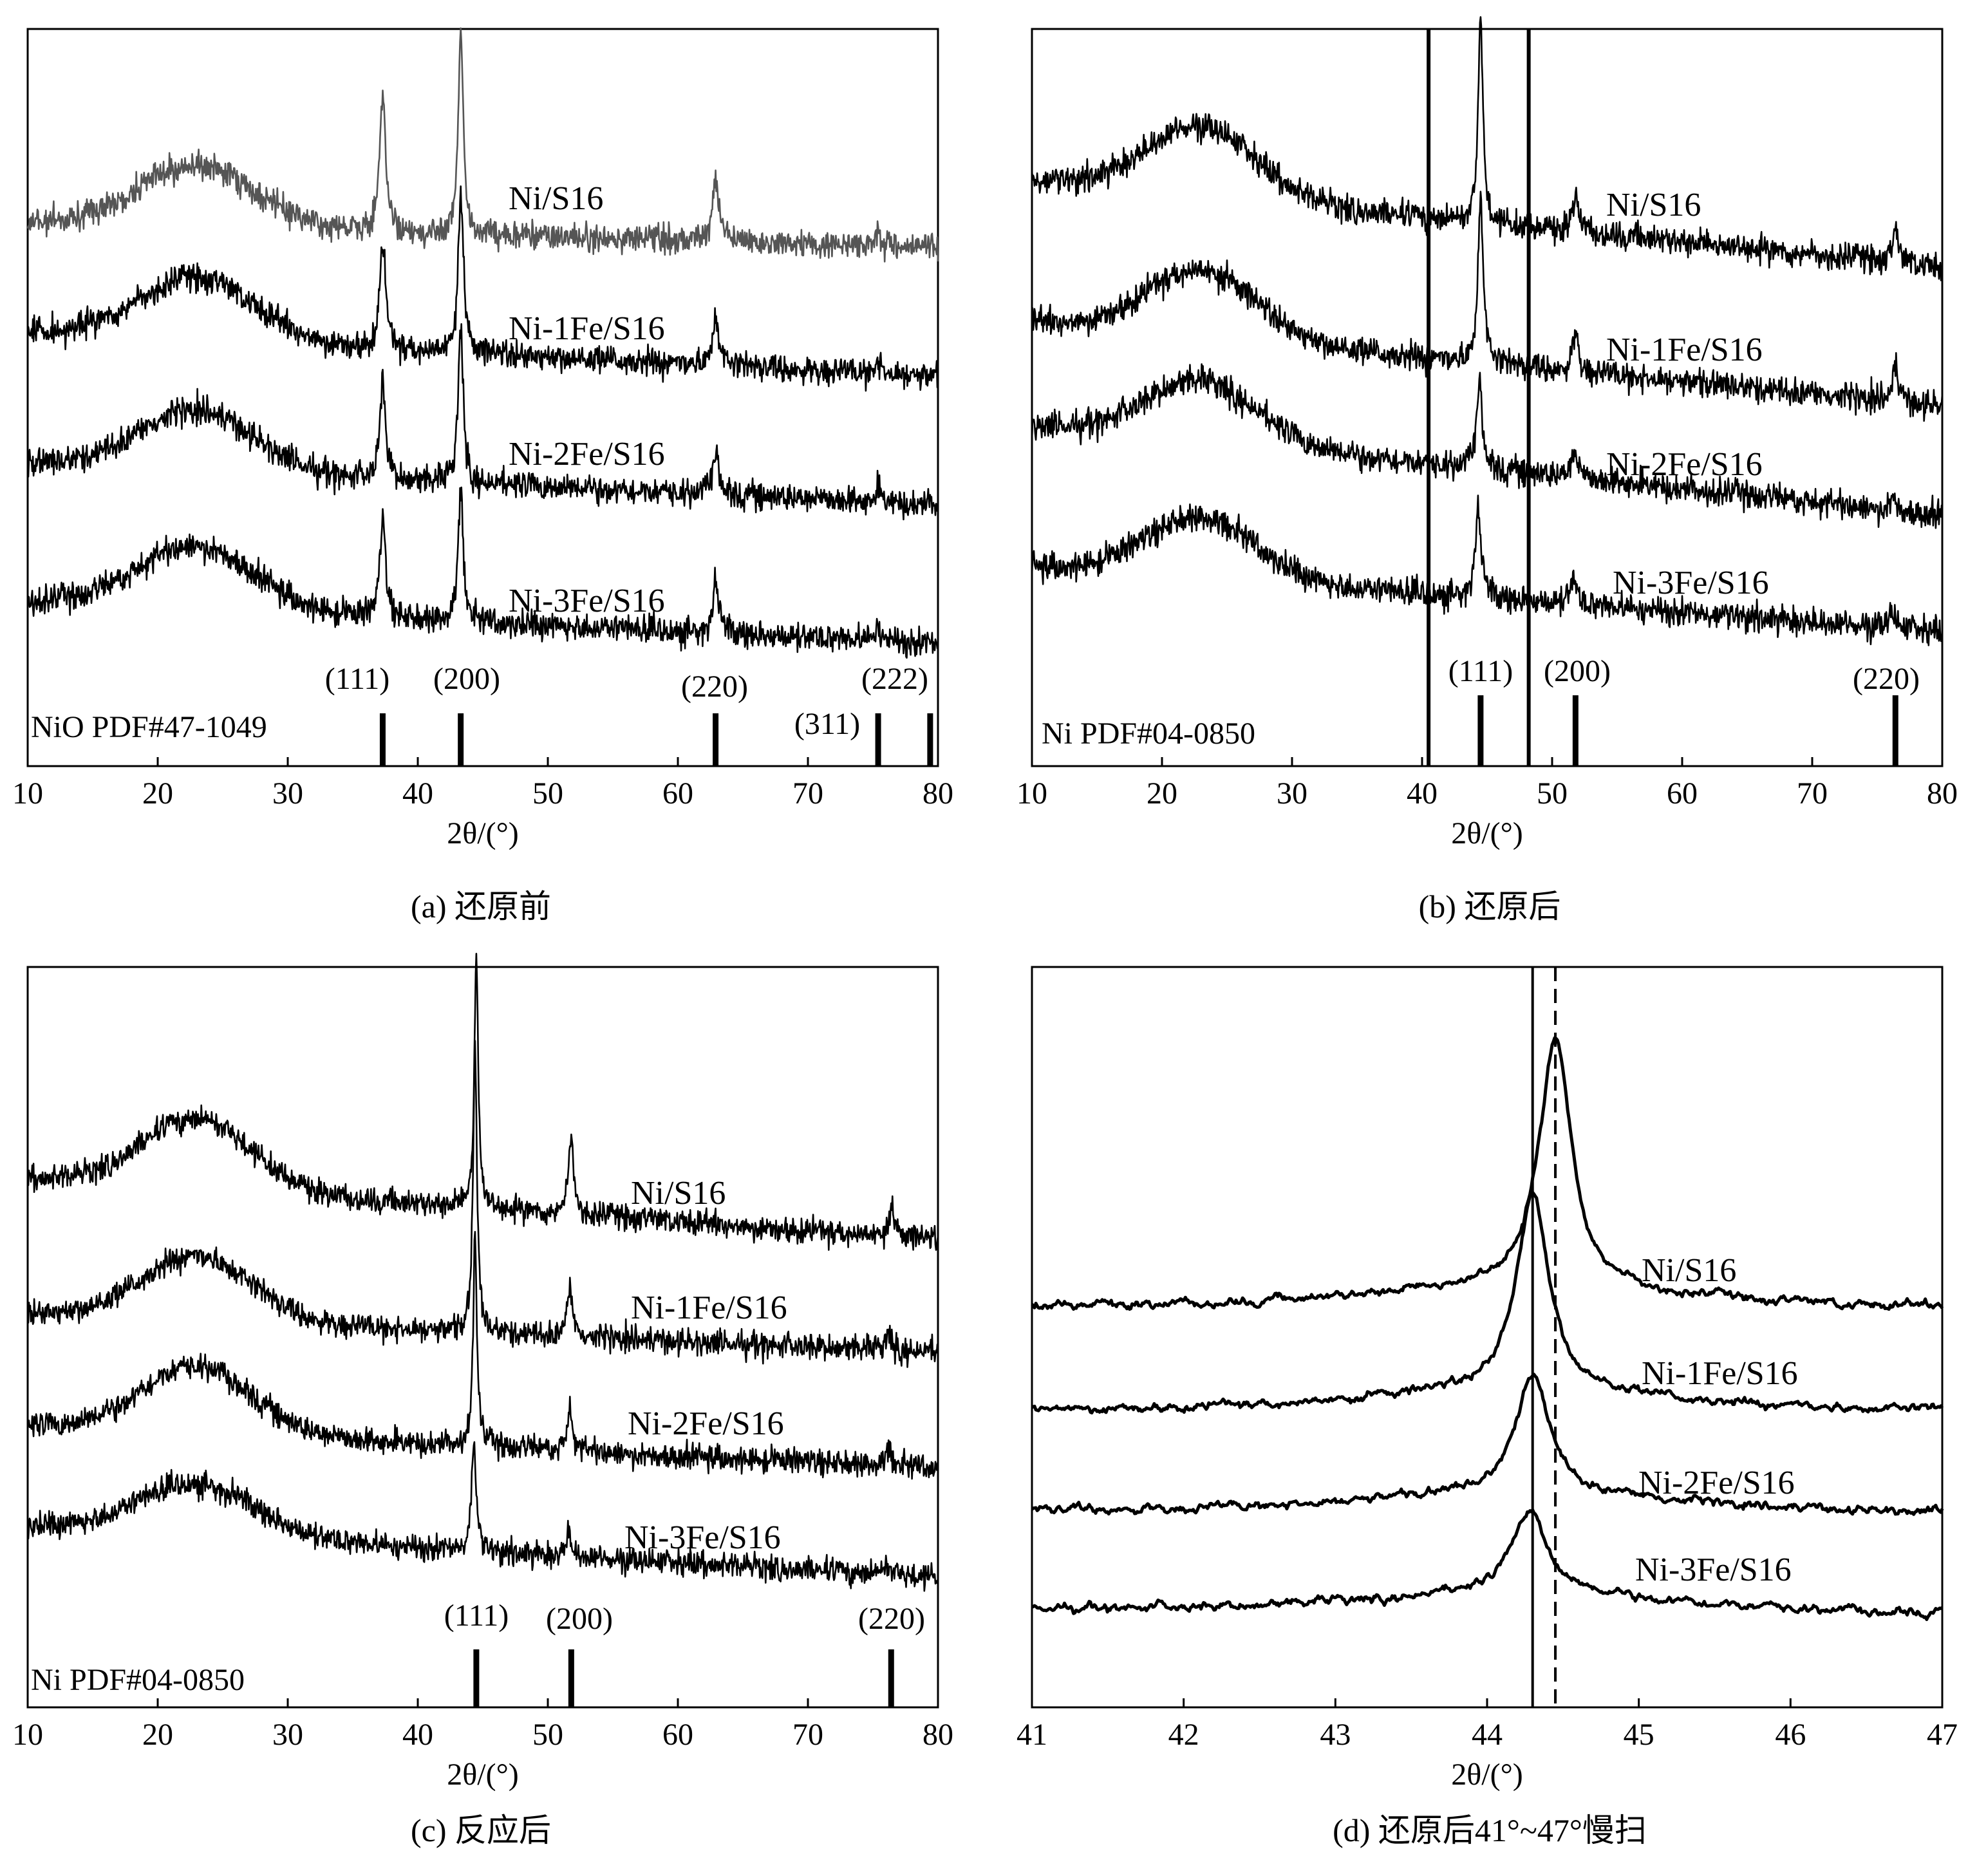 The height and width of the screenshot is (1876, 1977). What do you see at coordinates (827, 724) in the screenshot?
I see `reference-peak-label: (311)` at bounding box center [827, 724].